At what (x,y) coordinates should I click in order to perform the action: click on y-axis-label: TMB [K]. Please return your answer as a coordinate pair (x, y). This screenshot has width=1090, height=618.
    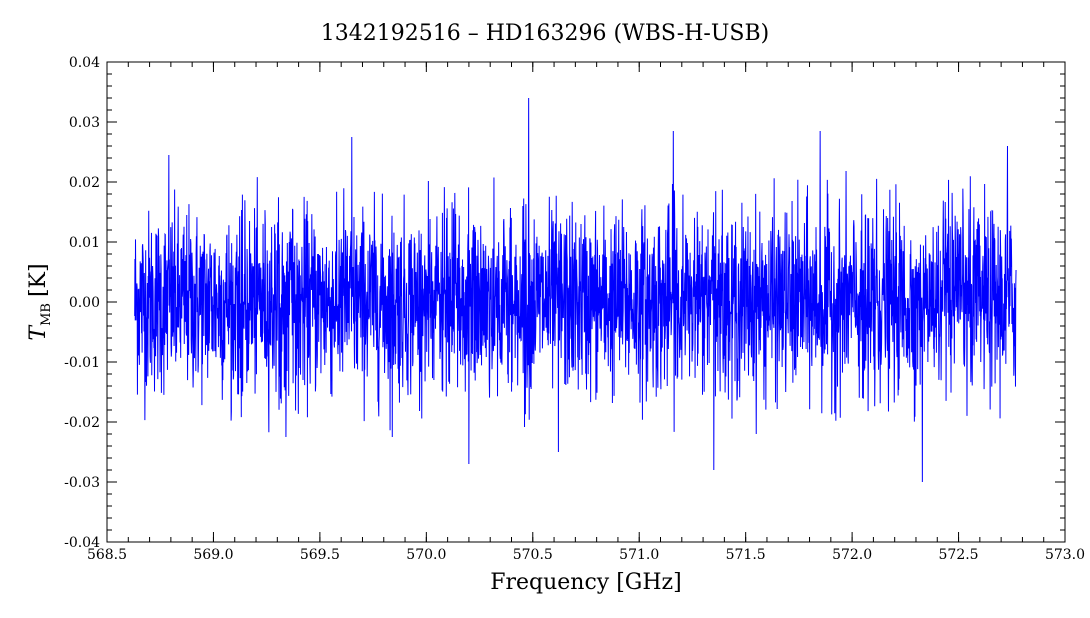
    Looking at the image, I should click on (40, 301).